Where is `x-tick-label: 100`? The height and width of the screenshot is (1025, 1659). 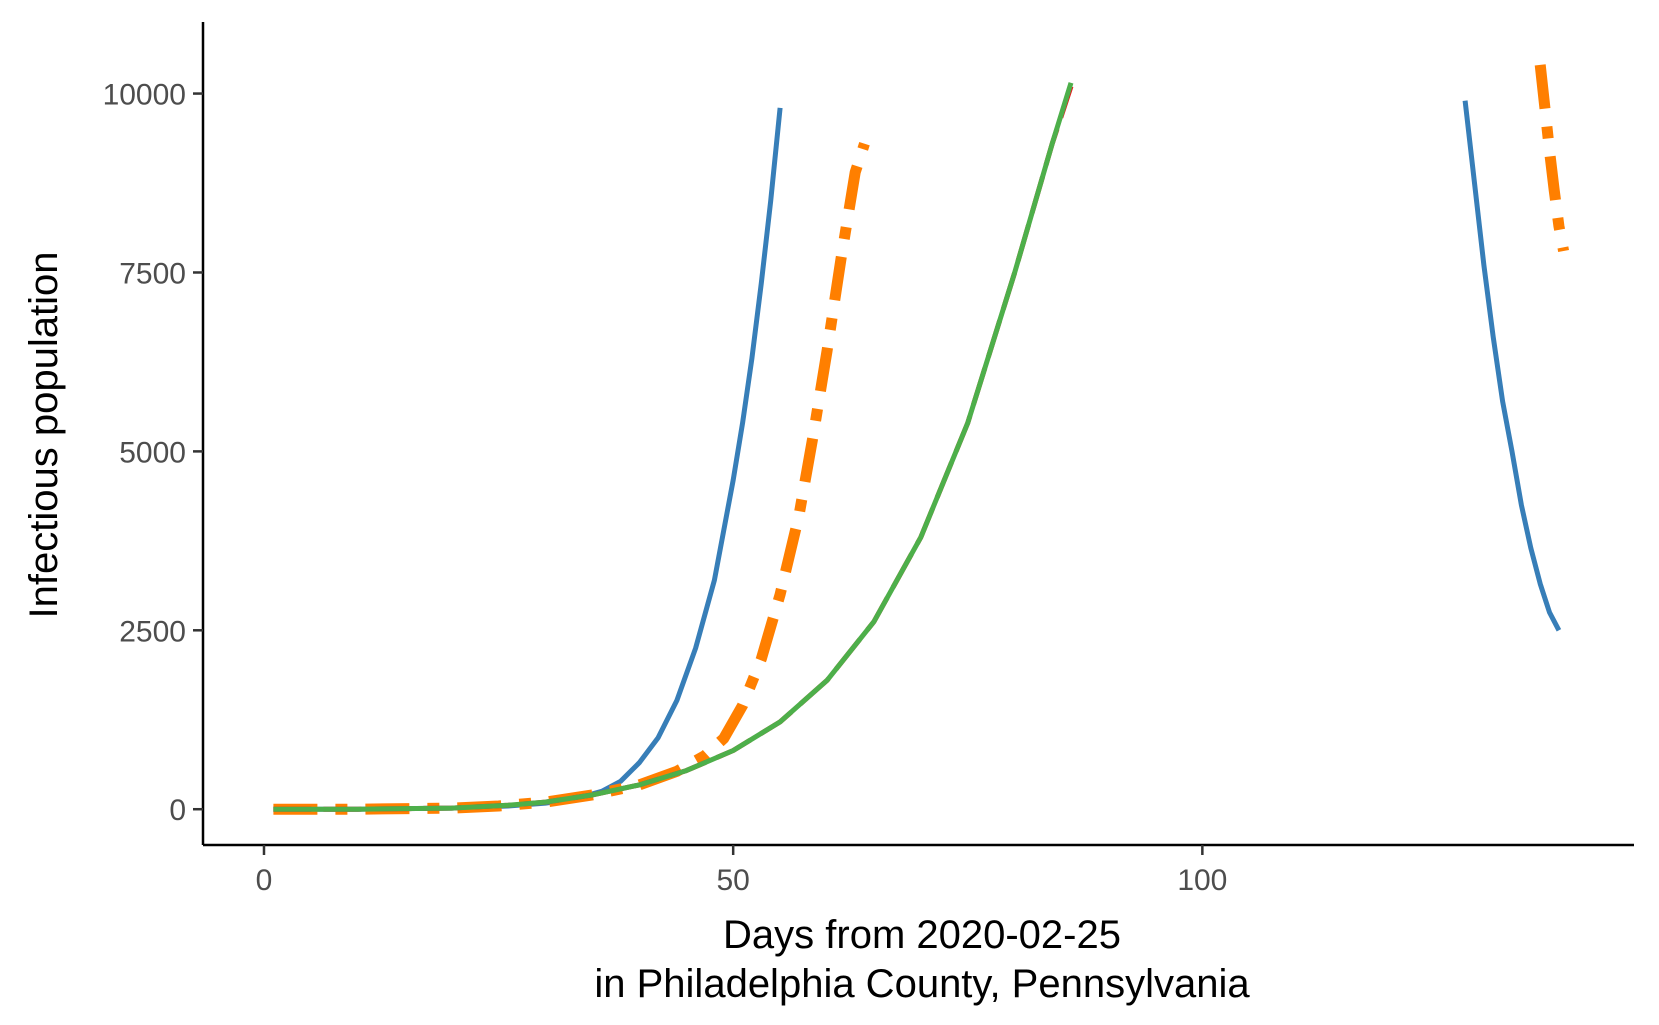
x-tick-label: 100 is located at coordinates (1202, 880).